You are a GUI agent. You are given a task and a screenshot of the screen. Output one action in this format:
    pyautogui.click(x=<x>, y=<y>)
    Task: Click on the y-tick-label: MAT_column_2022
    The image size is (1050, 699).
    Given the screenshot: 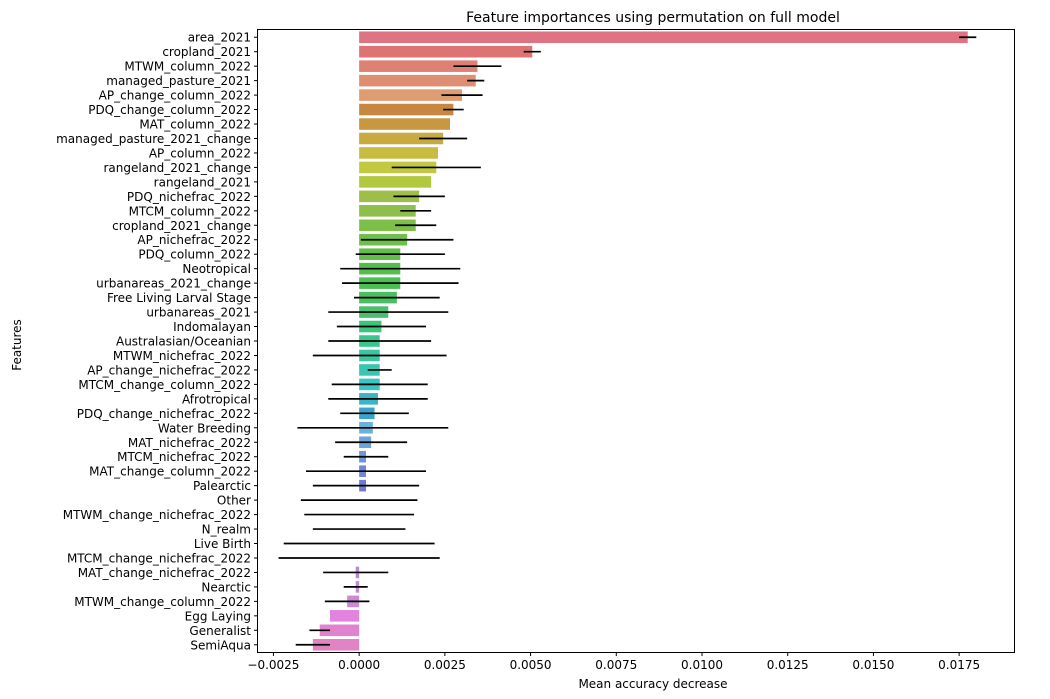 What is the action you would take?
    pyautogui.click(x=195, y=125)
    